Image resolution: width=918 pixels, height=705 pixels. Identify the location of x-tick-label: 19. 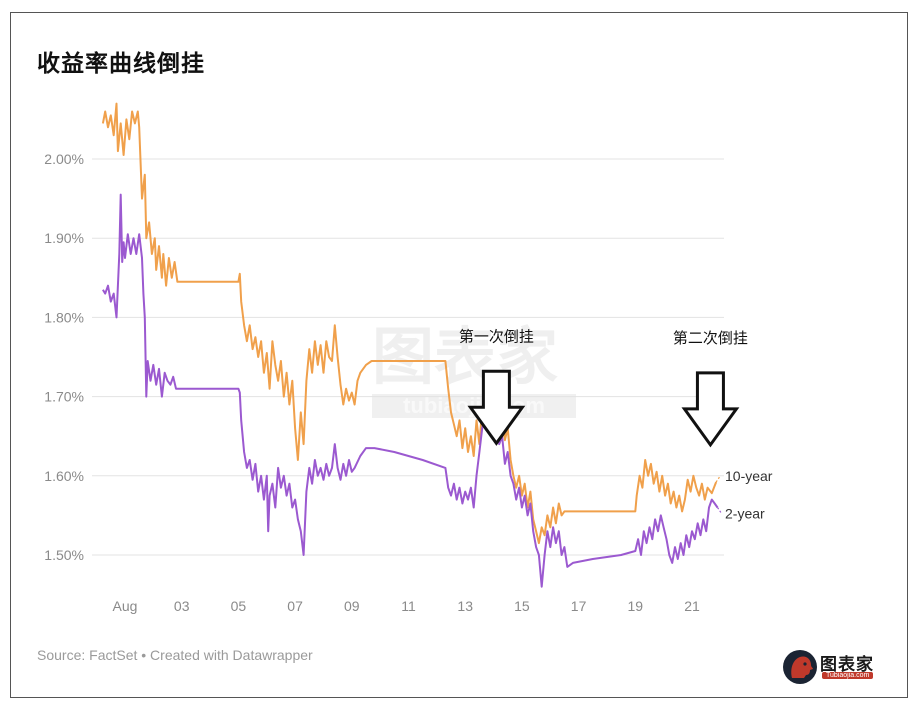
(636, 606).